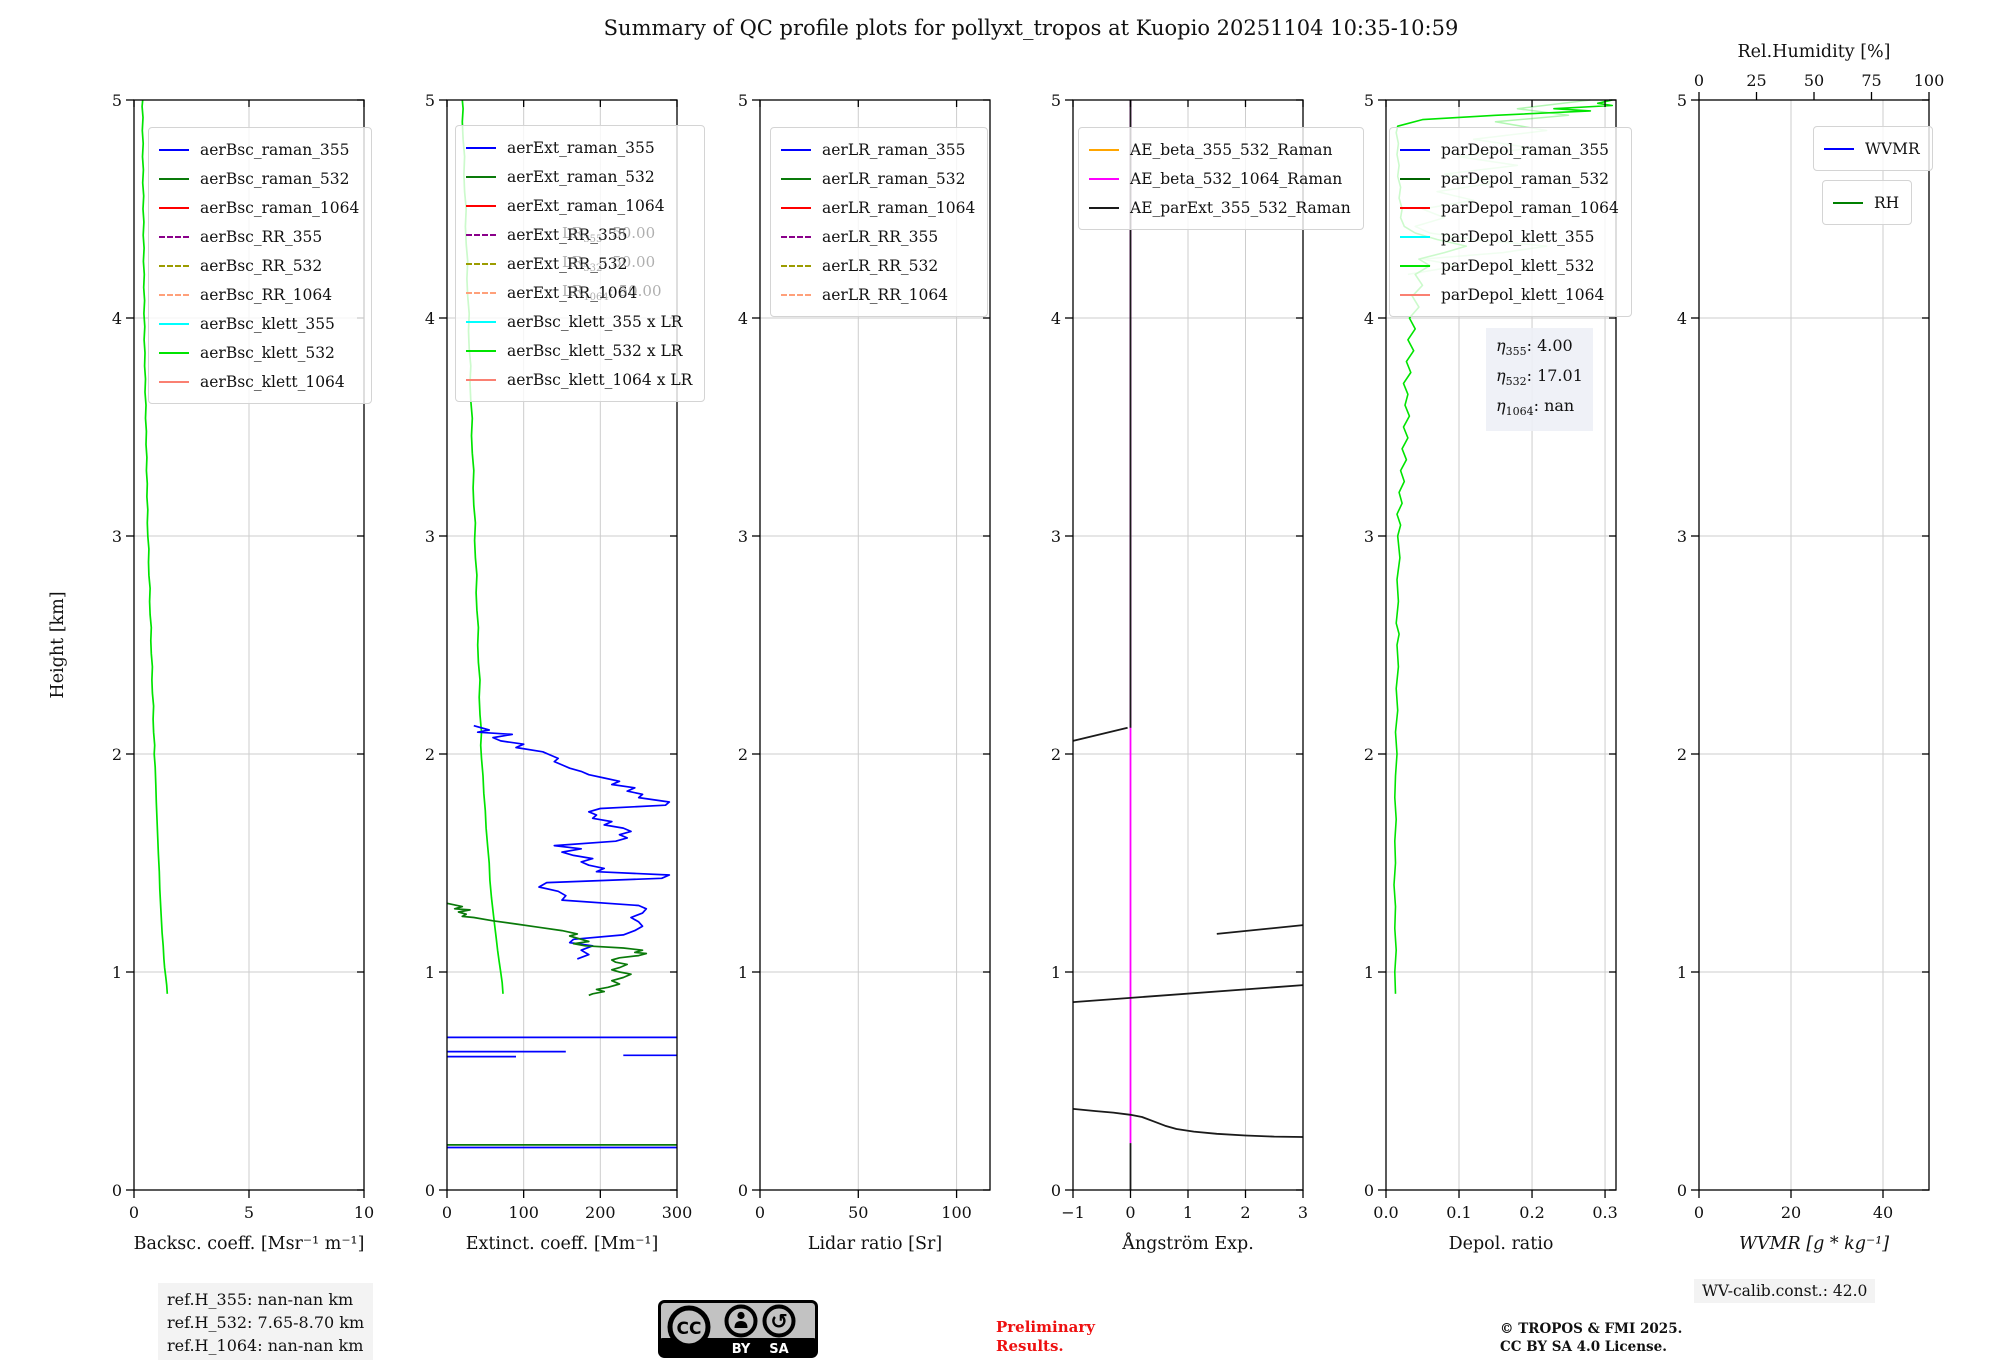 The image size is (2000, 1360). I want to click on sa-arrow-icon: ↺, so click(779, 1322).